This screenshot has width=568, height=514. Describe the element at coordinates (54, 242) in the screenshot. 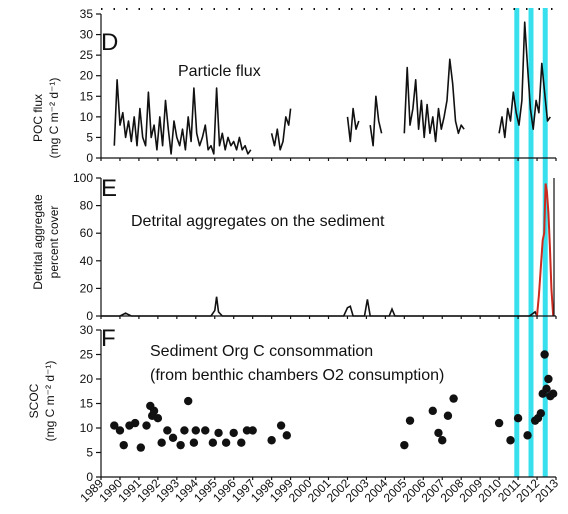

I see `panel-e-ylabel-line2: percent cover` at that location.